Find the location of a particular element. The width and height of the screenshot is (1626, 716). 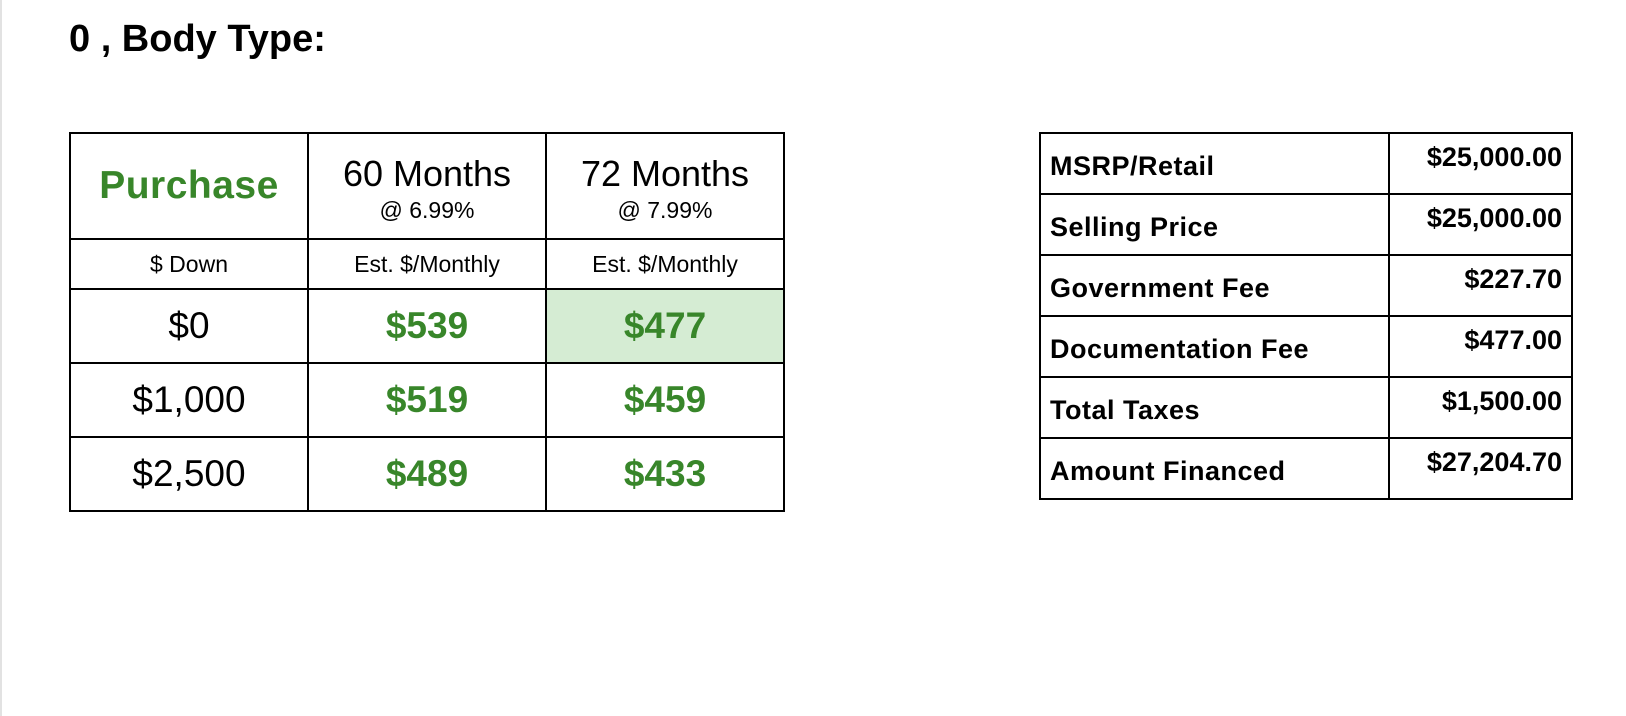

payment-72: $433 is located at coordinates (665, 474).